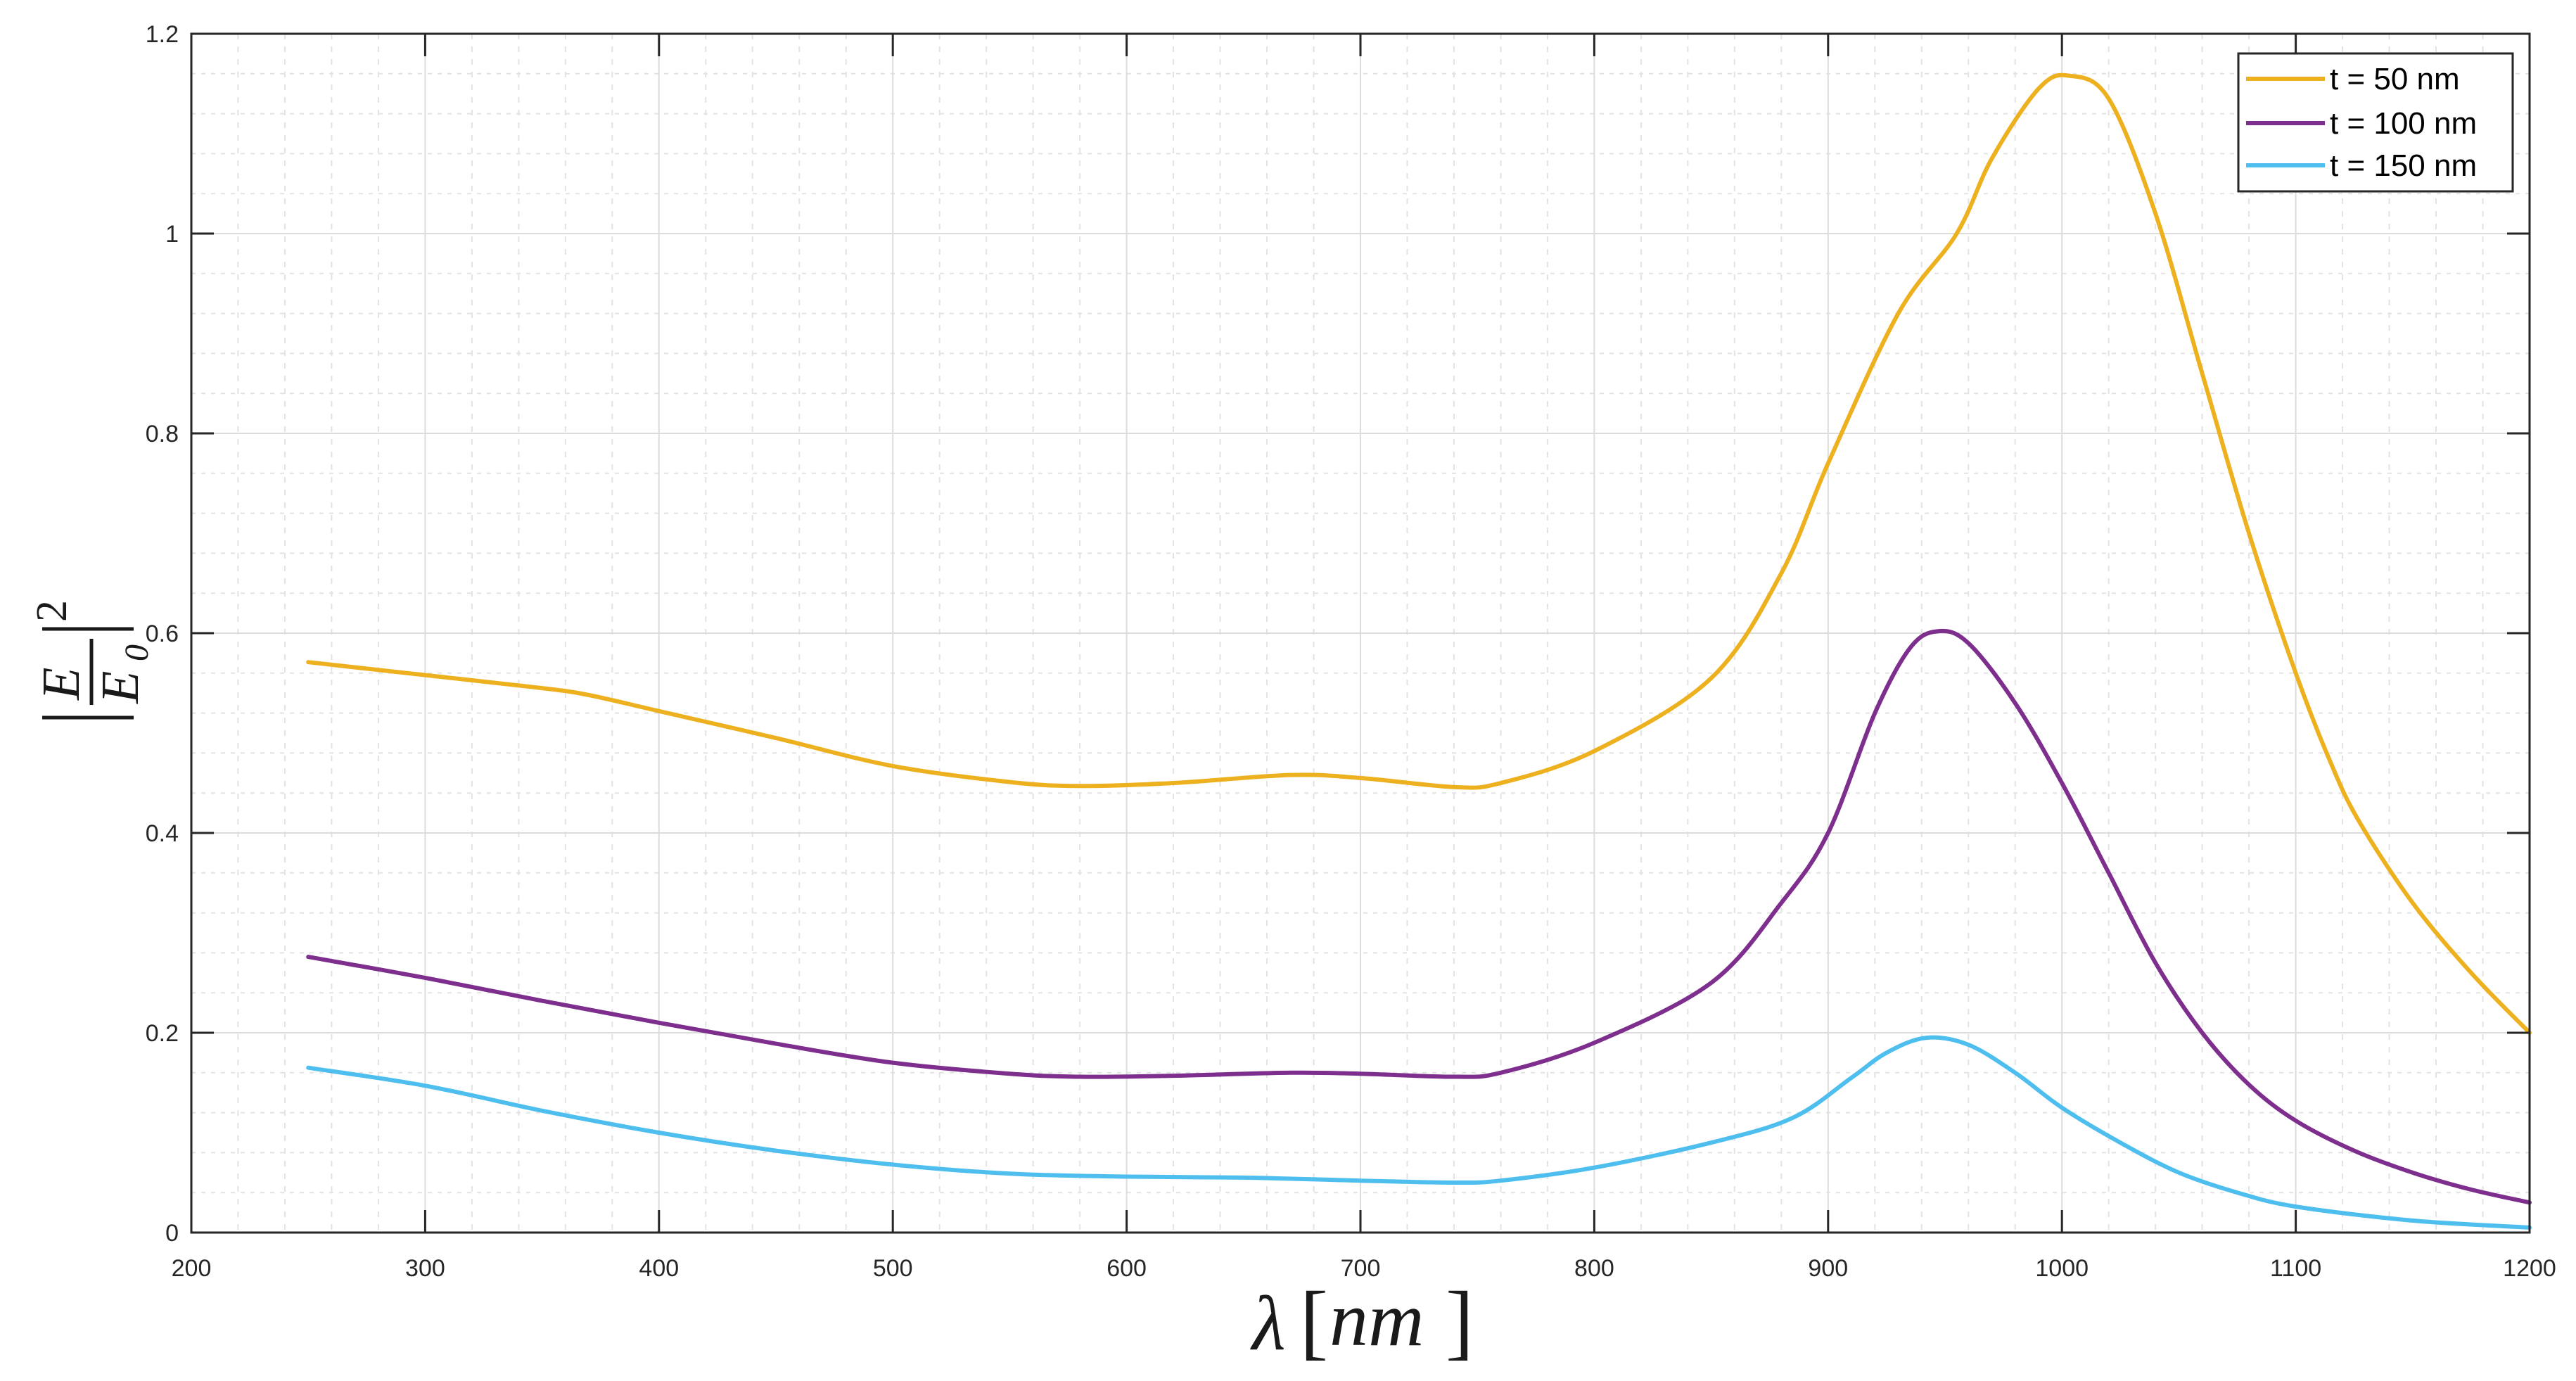 The image size is (2576, 1381). What do you see at coordinates (1127, 1268) in the screenshot?
I see `x-tick-label: 600` at bounding box center [1127, 1268].